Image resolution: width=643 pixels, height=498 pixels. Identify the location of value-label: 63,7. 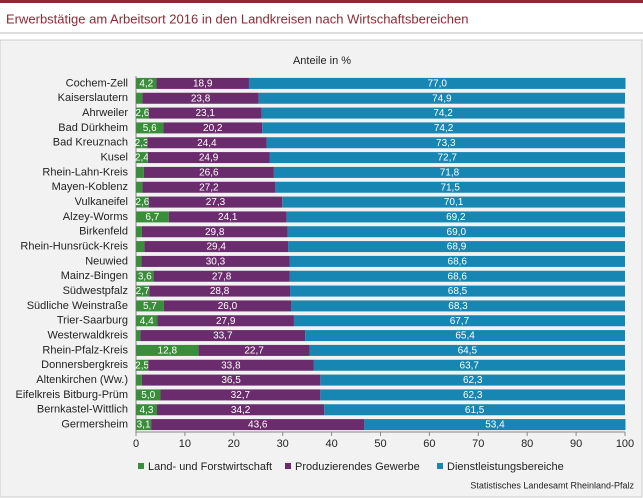
(470, 365).